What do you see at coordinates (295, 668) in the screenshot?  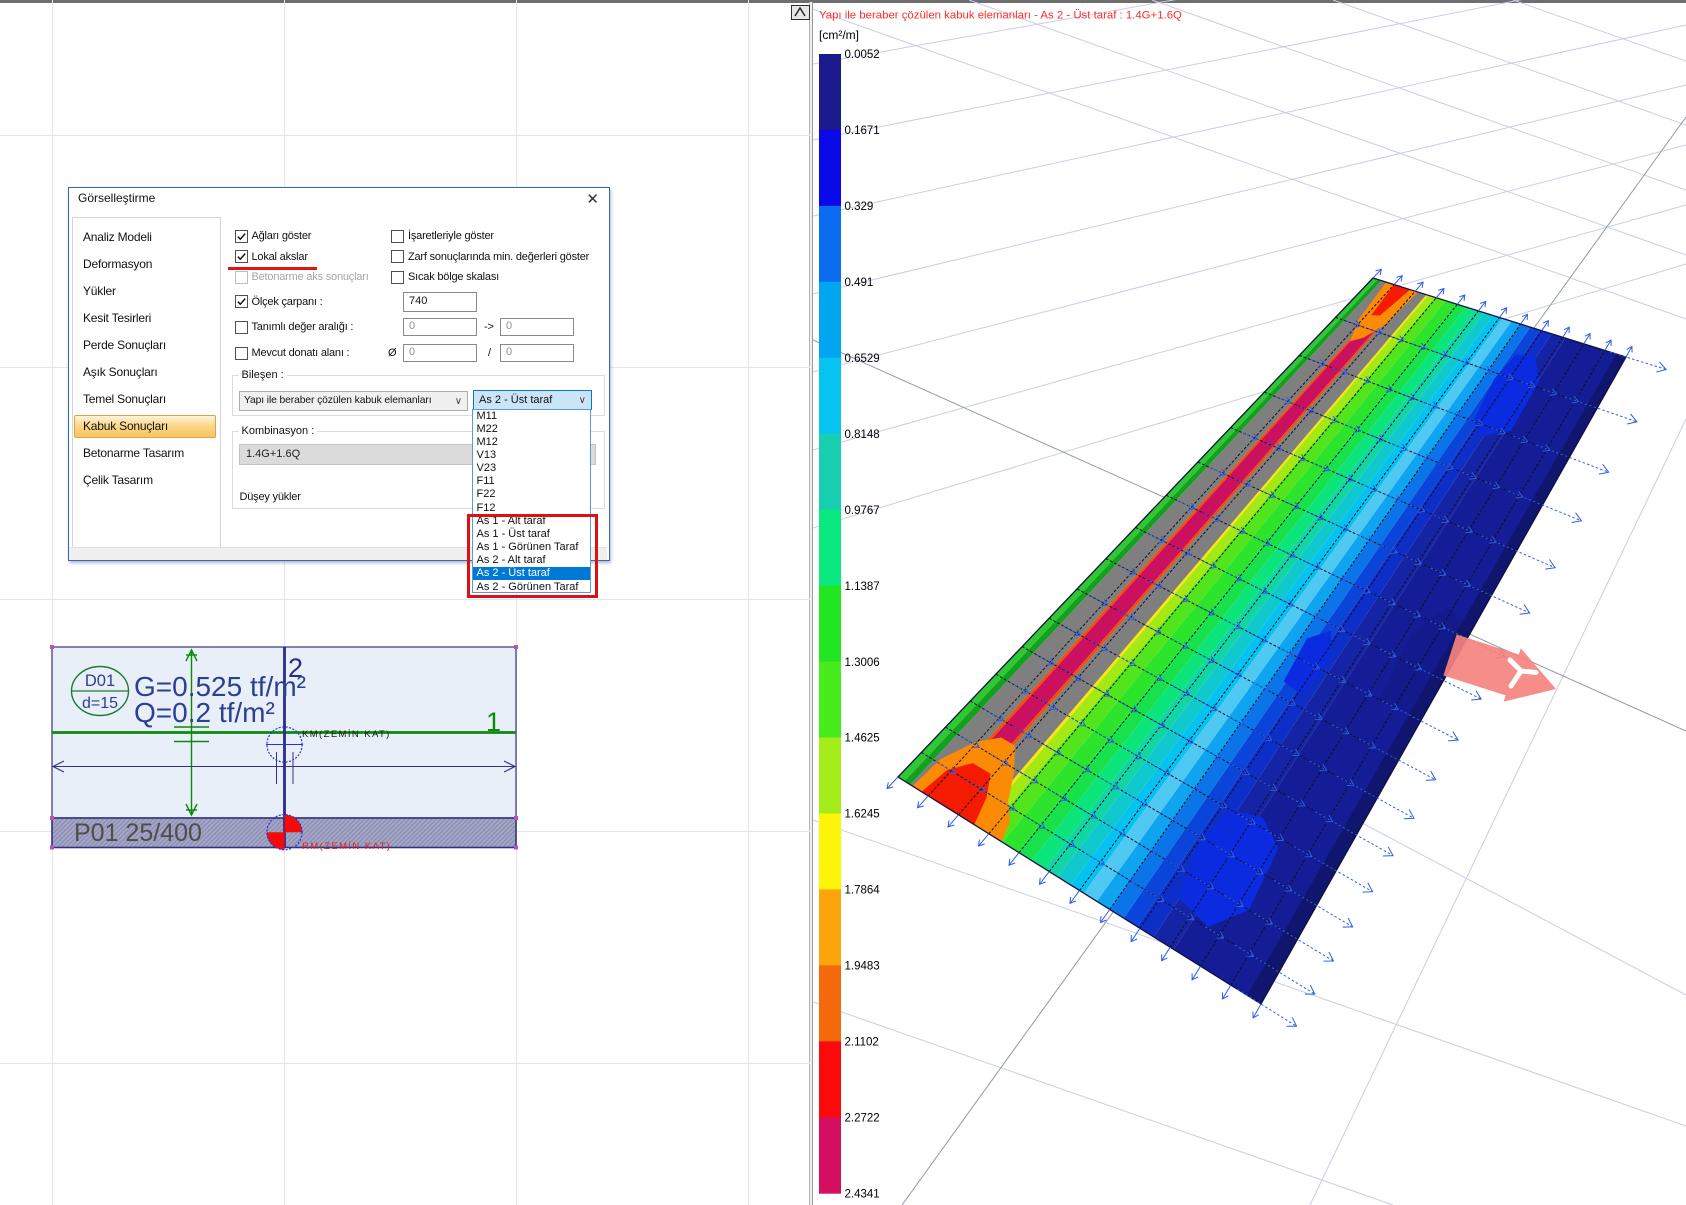 I see `svg-text: 2` at bounding box center [295, 668].